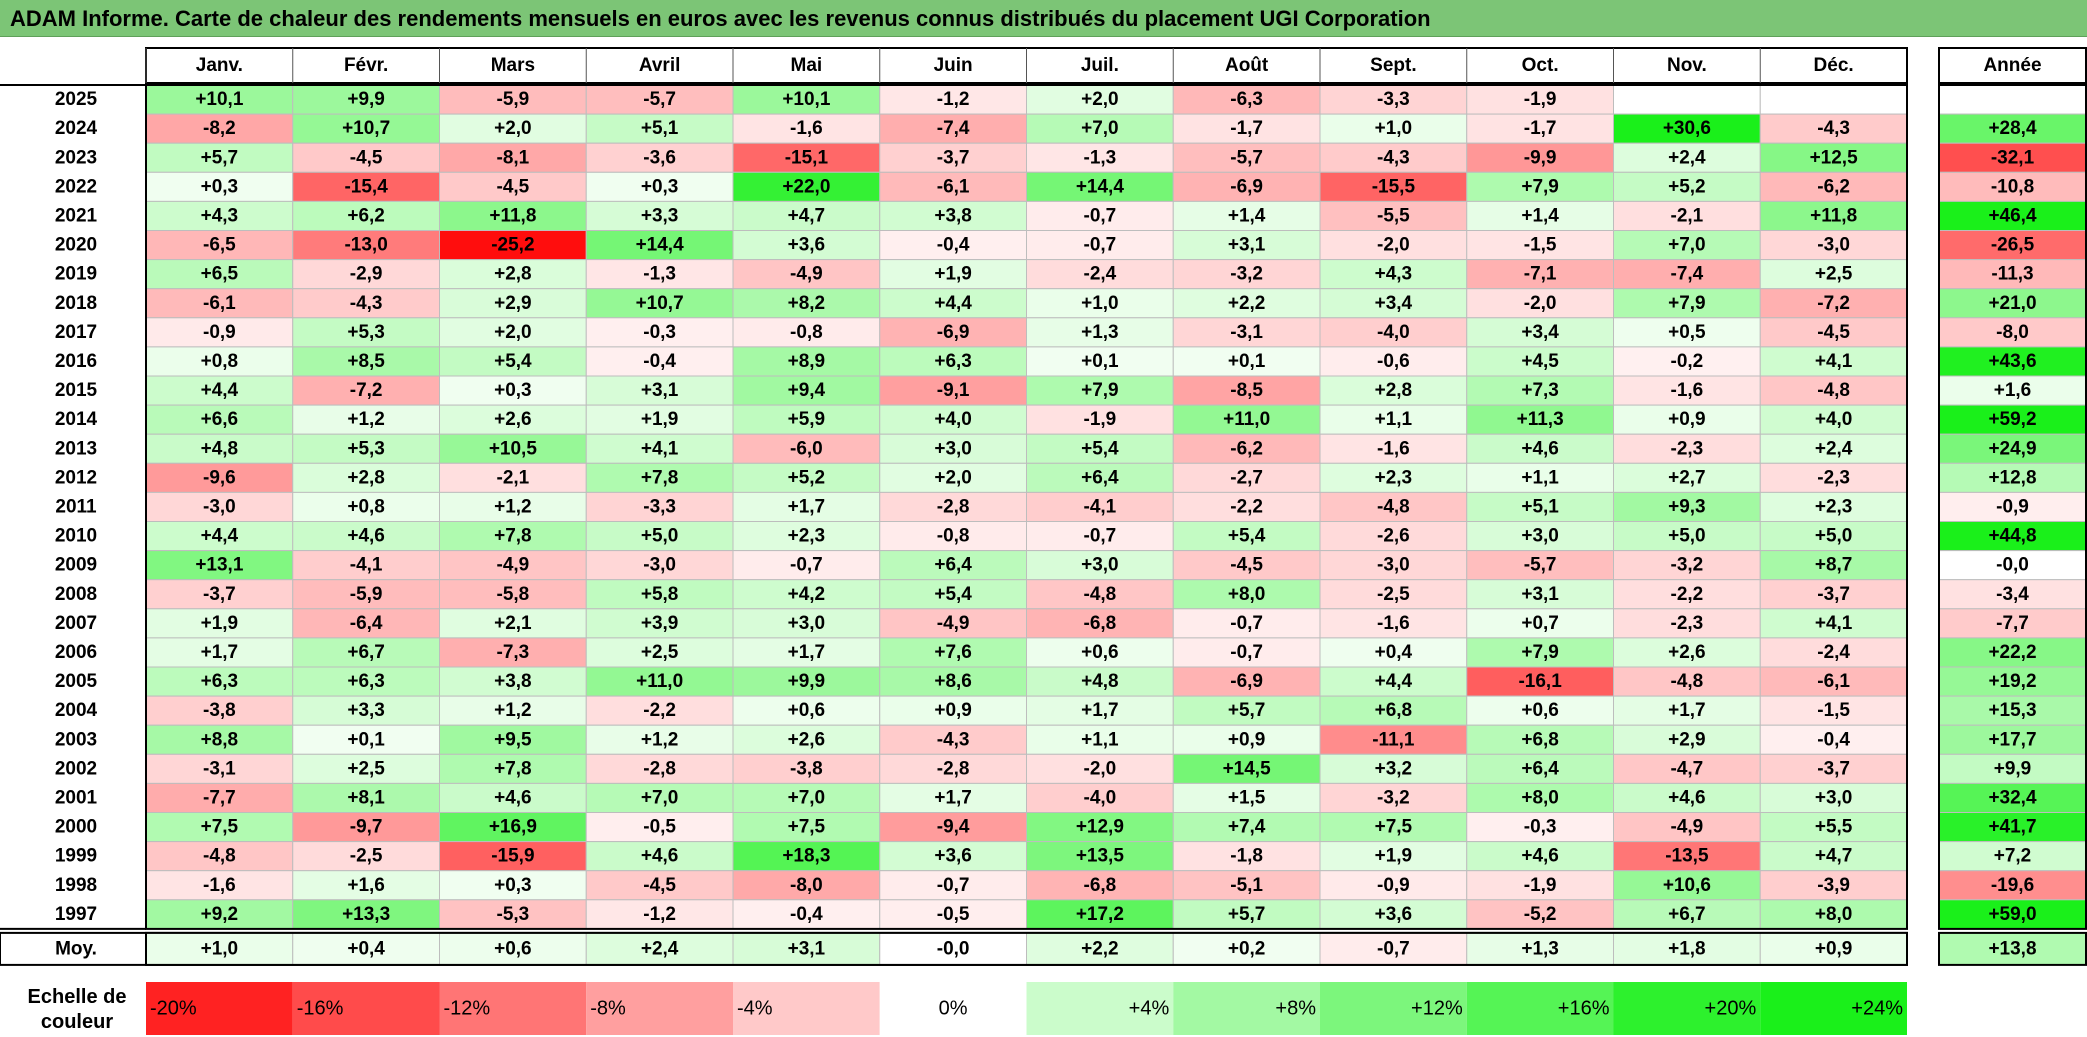 The height and width of the screenshot is (1037, 2087). Describe the element at coordinates (1246, 99) in the screenshot. I see `cell-value: -6,3` at that location.